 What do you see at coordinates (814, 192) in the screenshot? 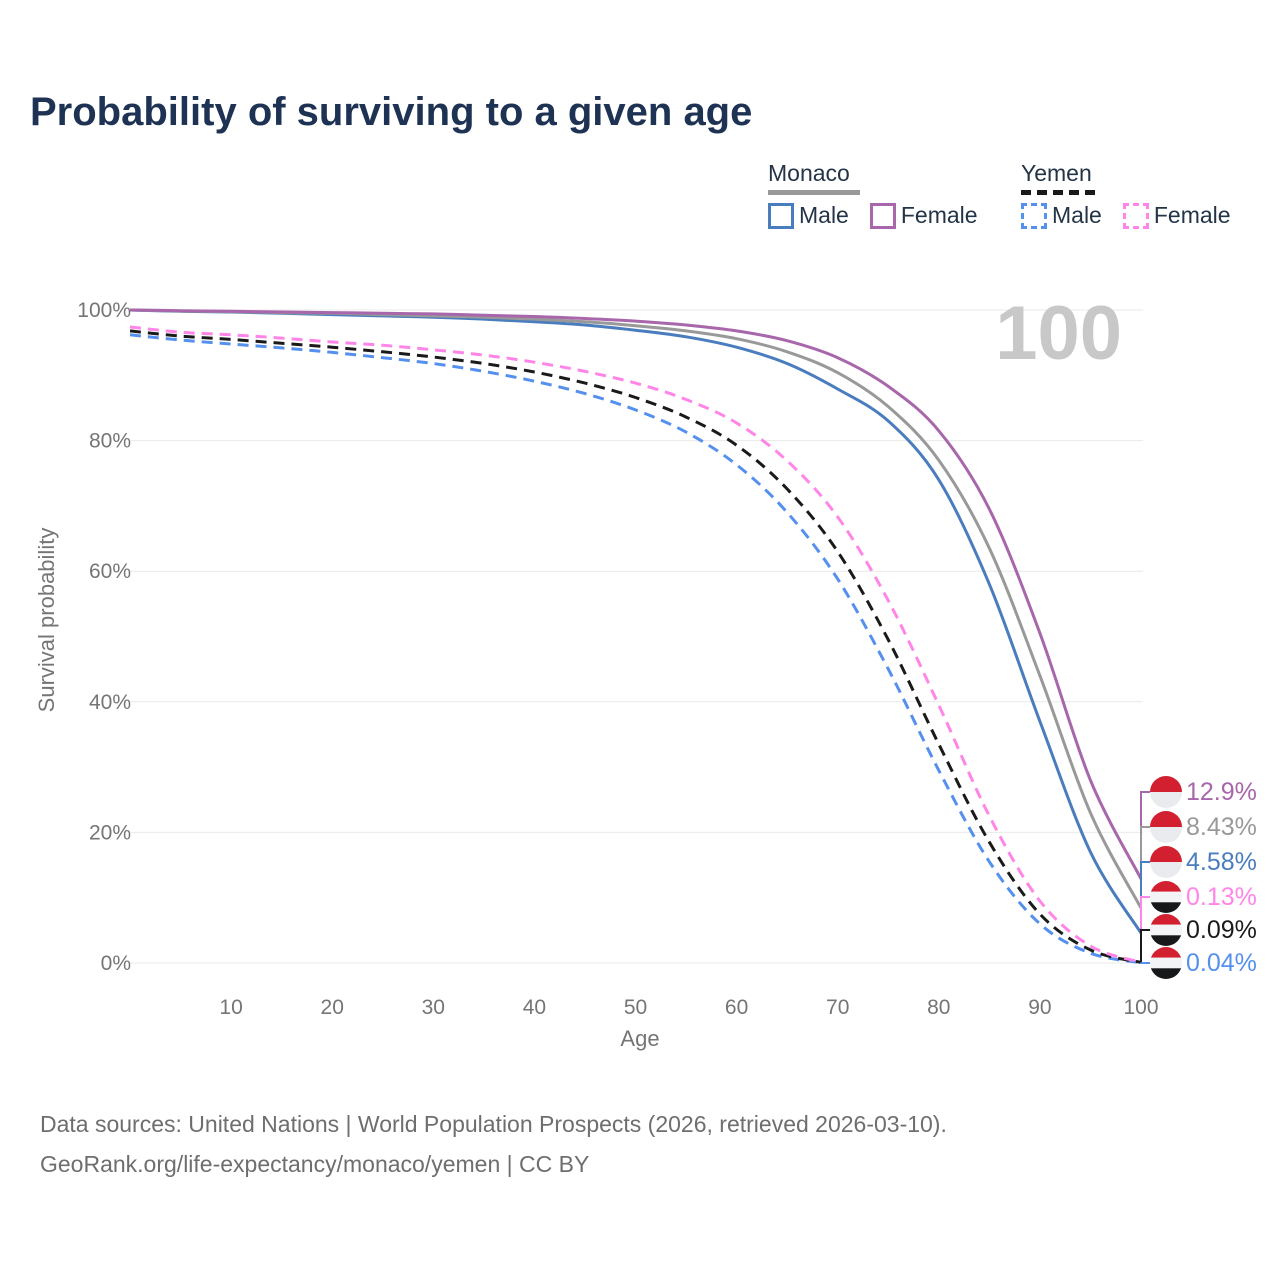
I see `monaco-line-style-swatch` at bounding box center [814, 192].